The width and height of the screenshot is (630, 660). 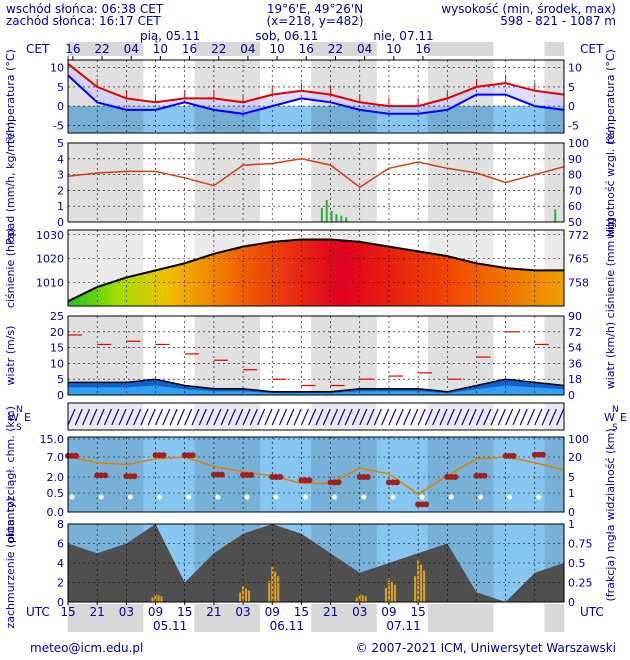 I want to click on top-hour-label: 16, so click(x=422, y=49).